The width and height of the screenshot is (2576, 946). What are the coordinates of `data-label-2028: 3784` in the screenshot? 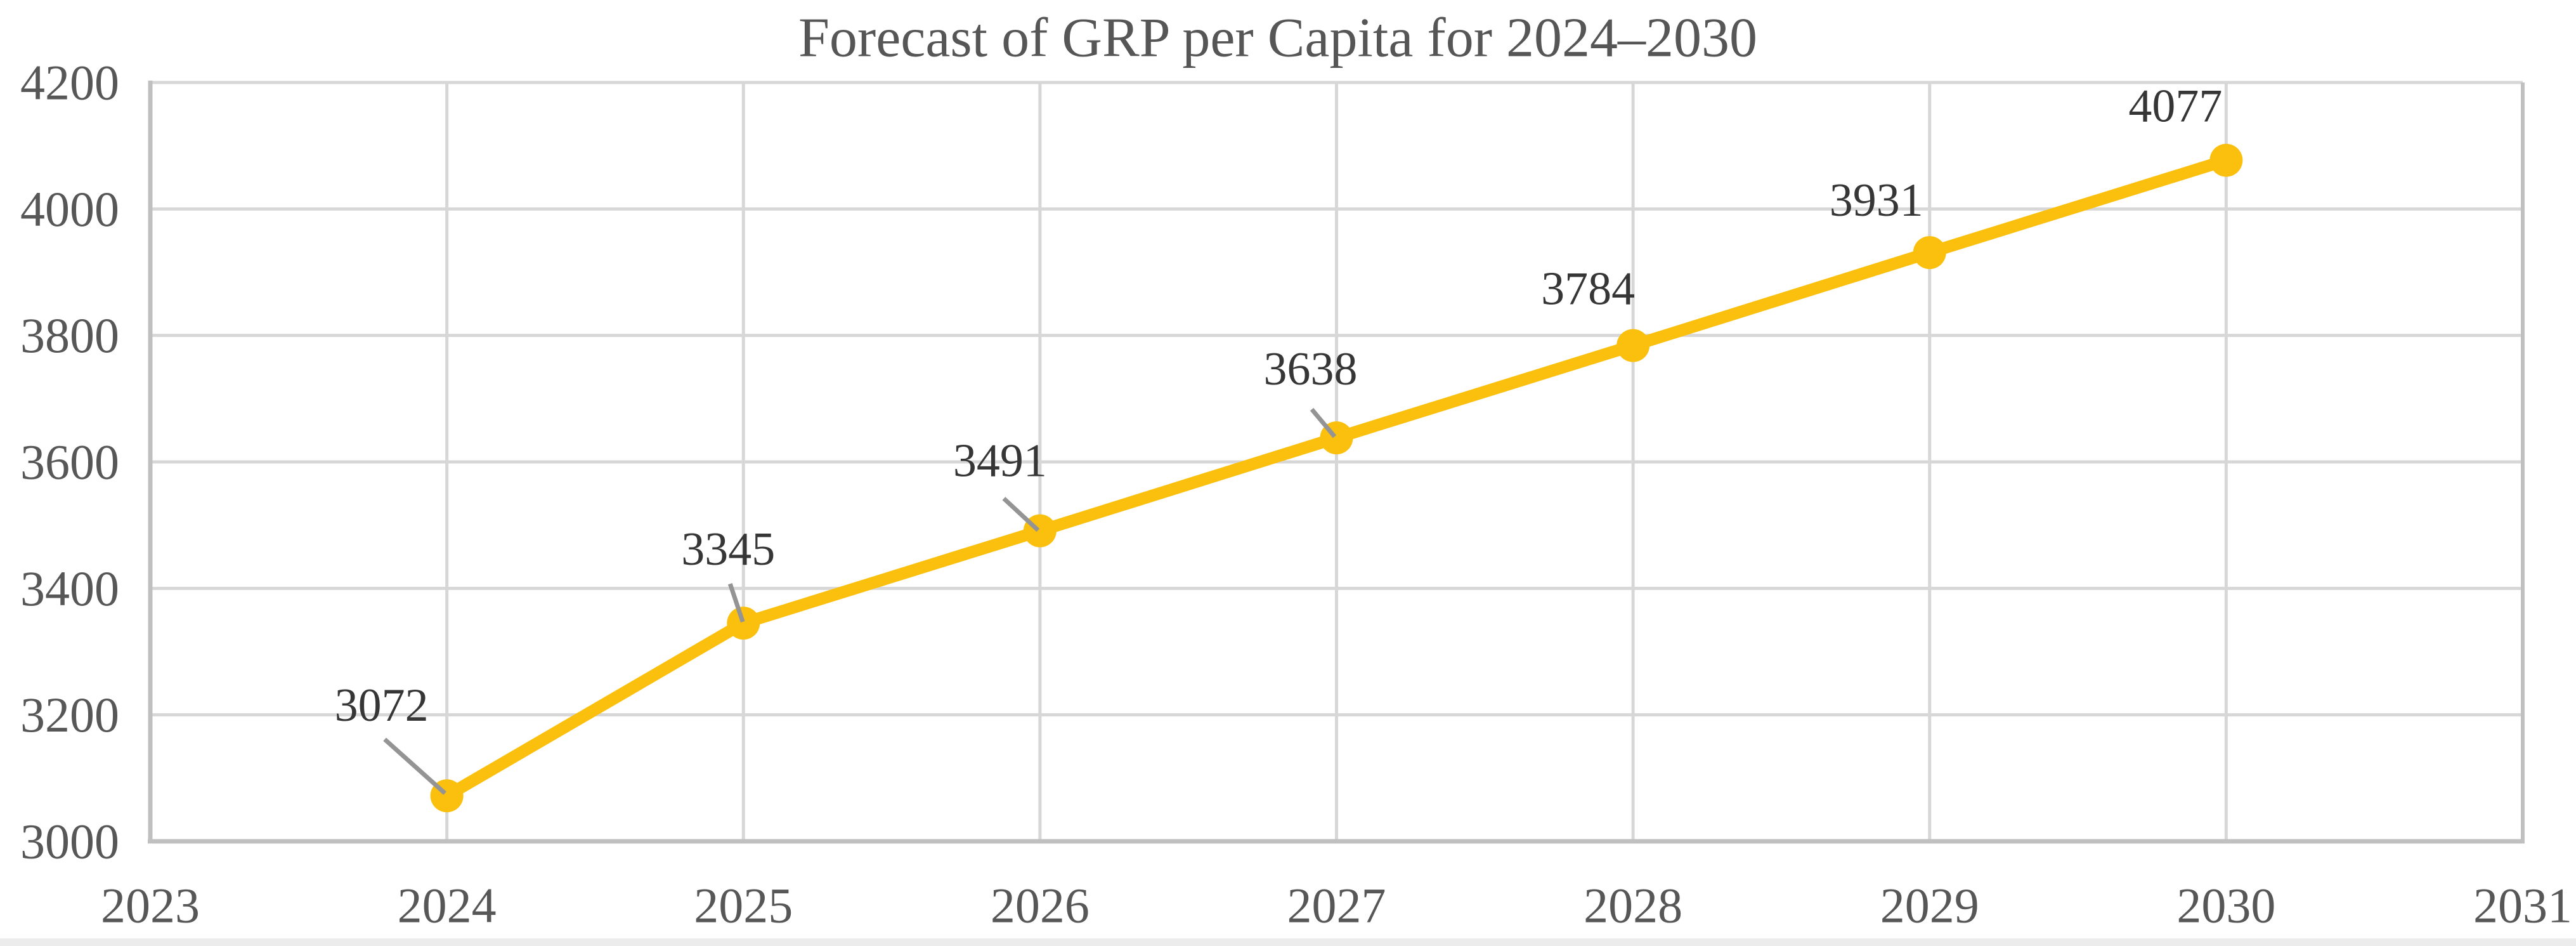 It's located at (1588, 289).